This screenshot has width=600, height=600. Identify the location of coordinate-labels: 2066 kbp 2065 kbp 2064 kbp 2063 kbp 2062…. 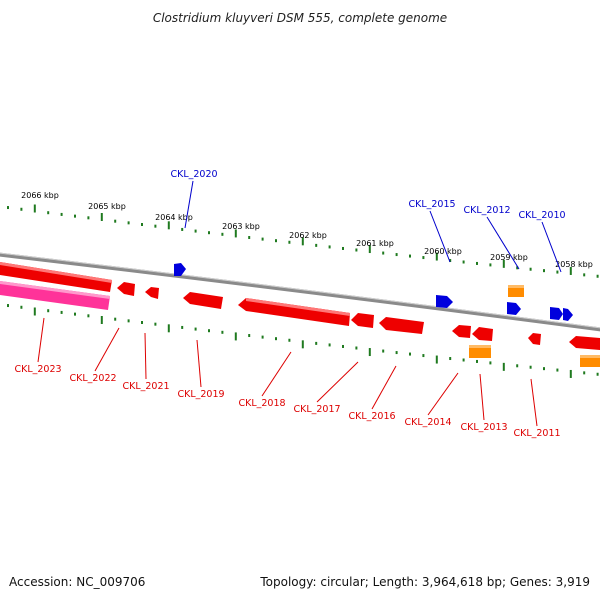
(307, 230).